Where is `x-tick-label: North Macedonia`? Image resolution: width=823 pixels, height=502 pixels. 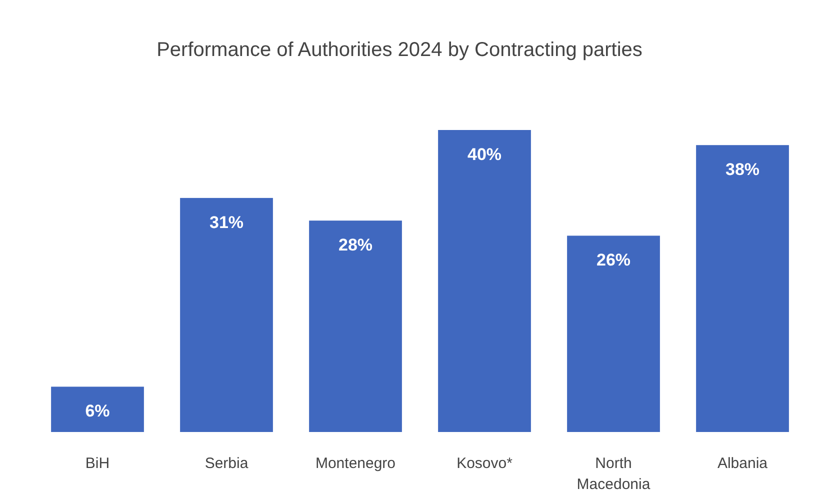 x-tick-label: North Macedonia is located at coordinates (613, 474).